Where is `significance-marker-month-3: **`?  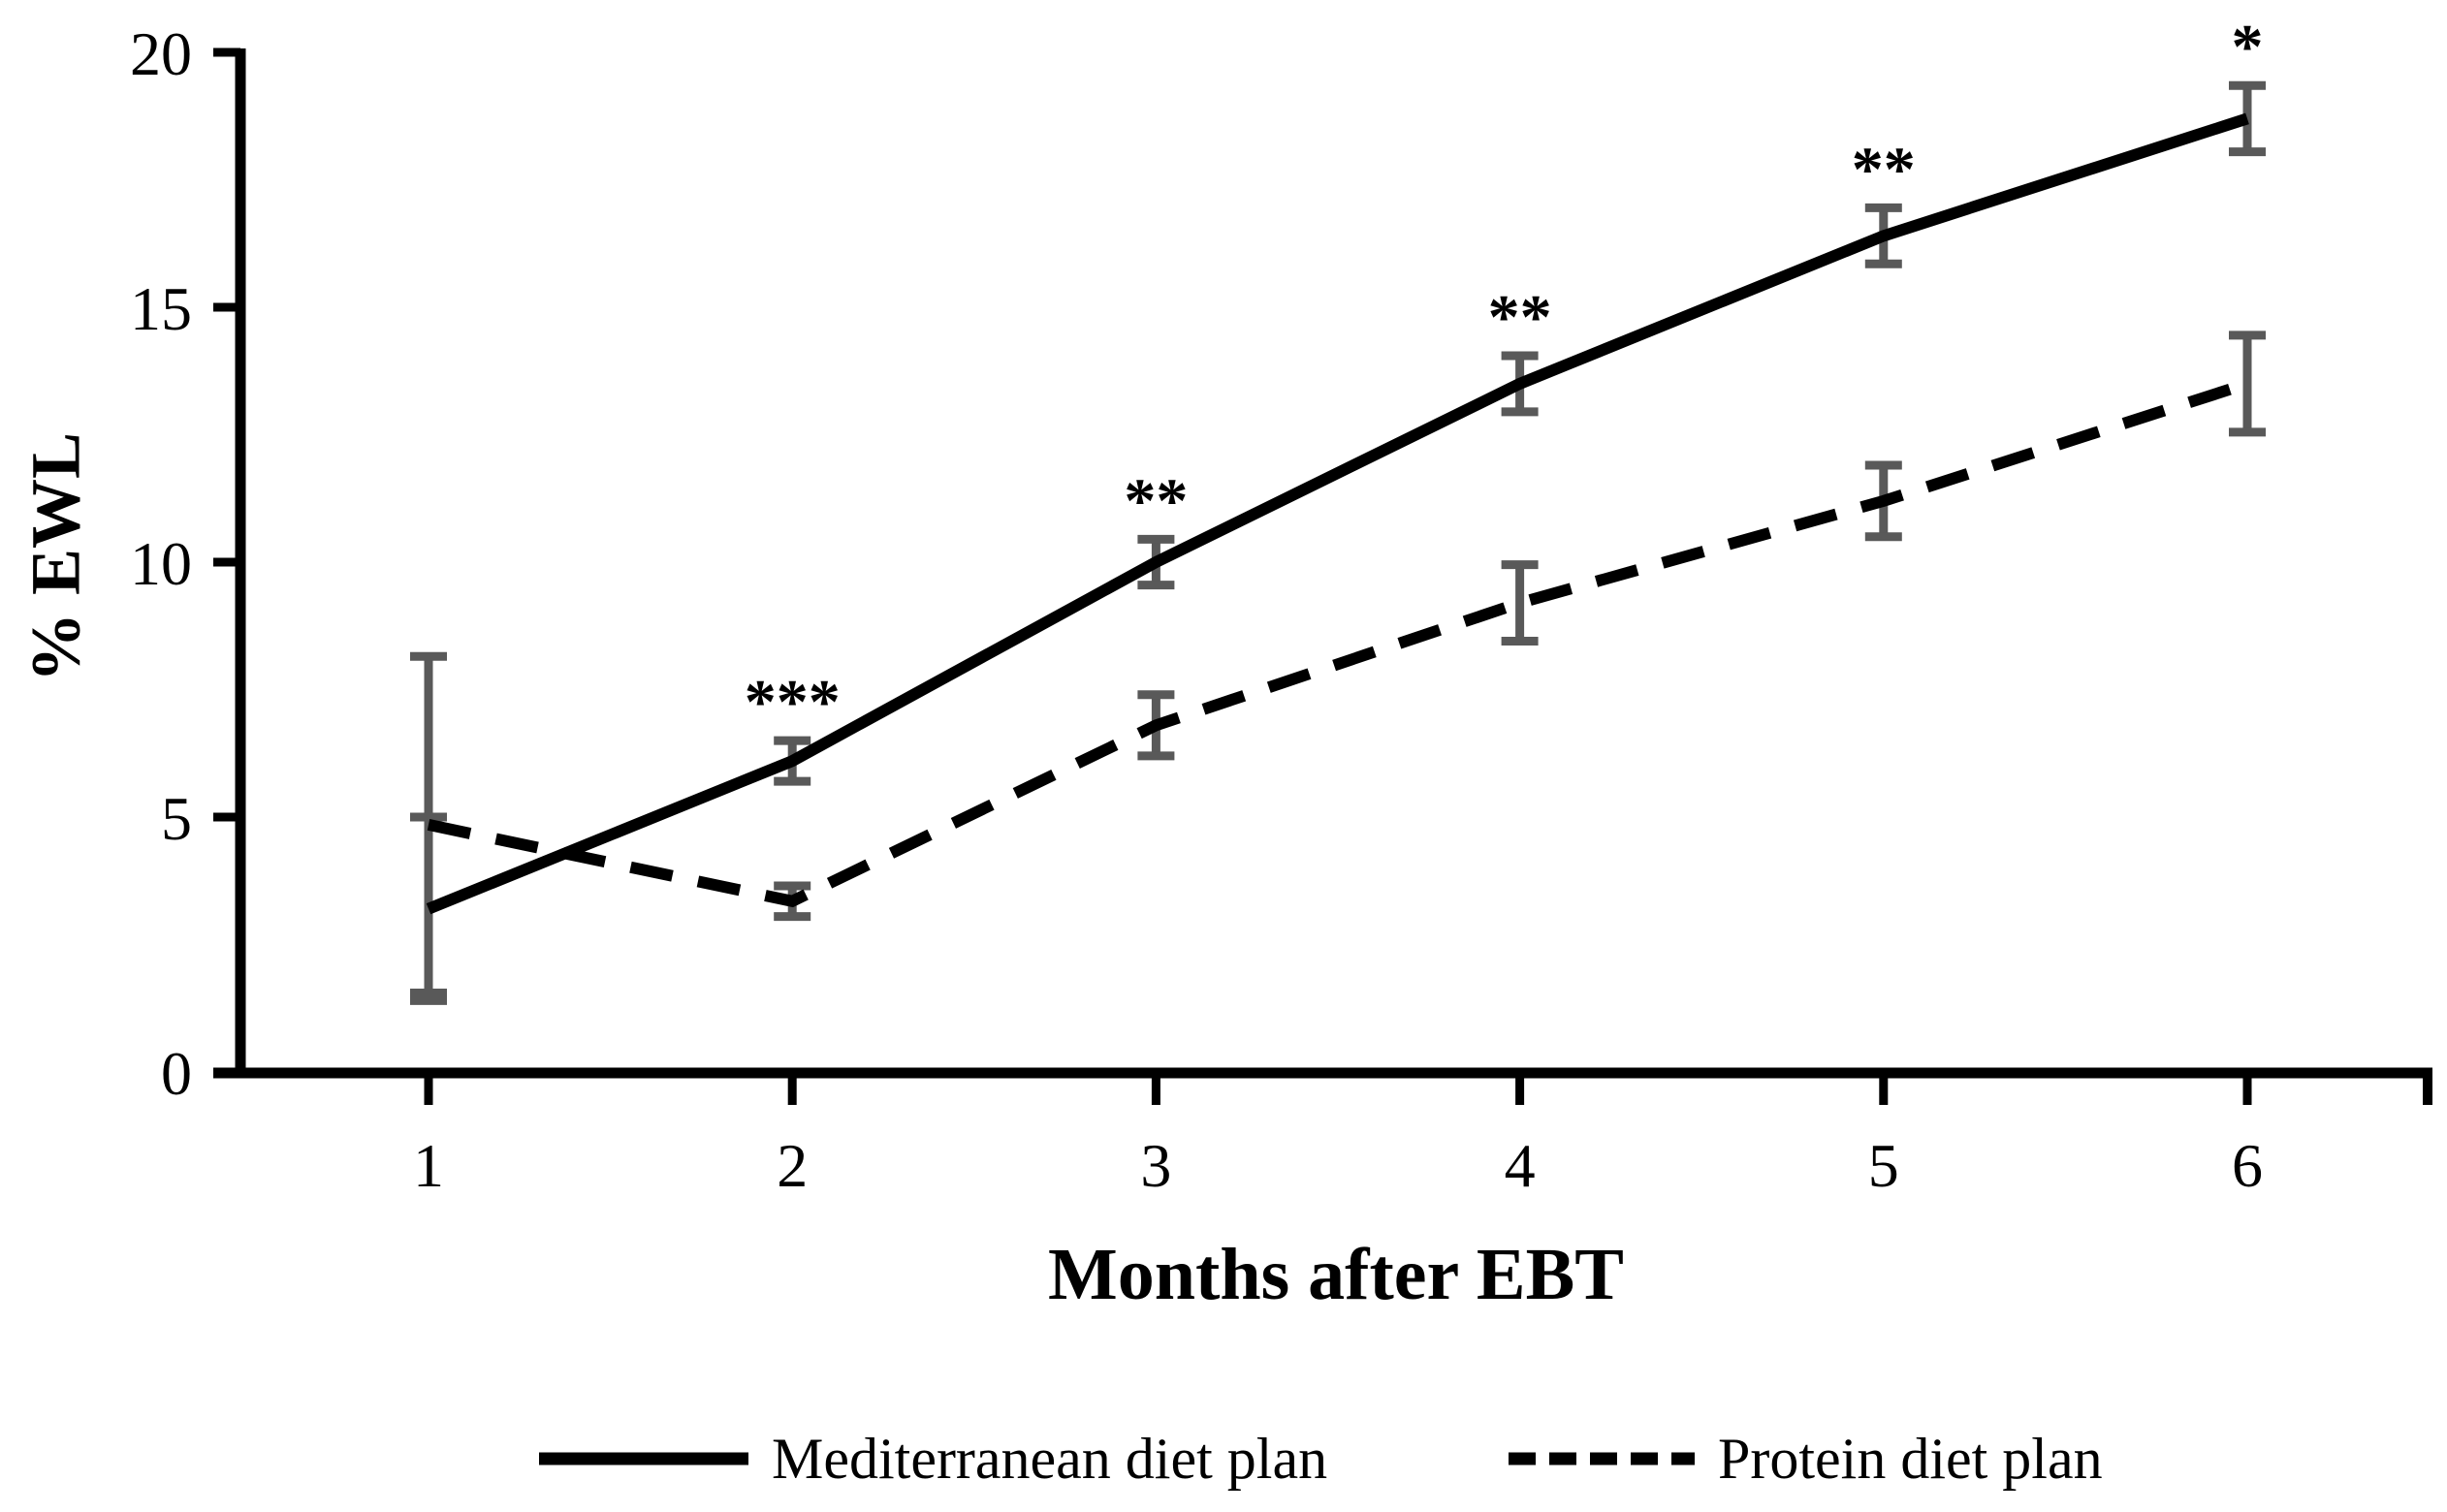
significance-marker-month-3: ** is located at coordinates (1156, 500).